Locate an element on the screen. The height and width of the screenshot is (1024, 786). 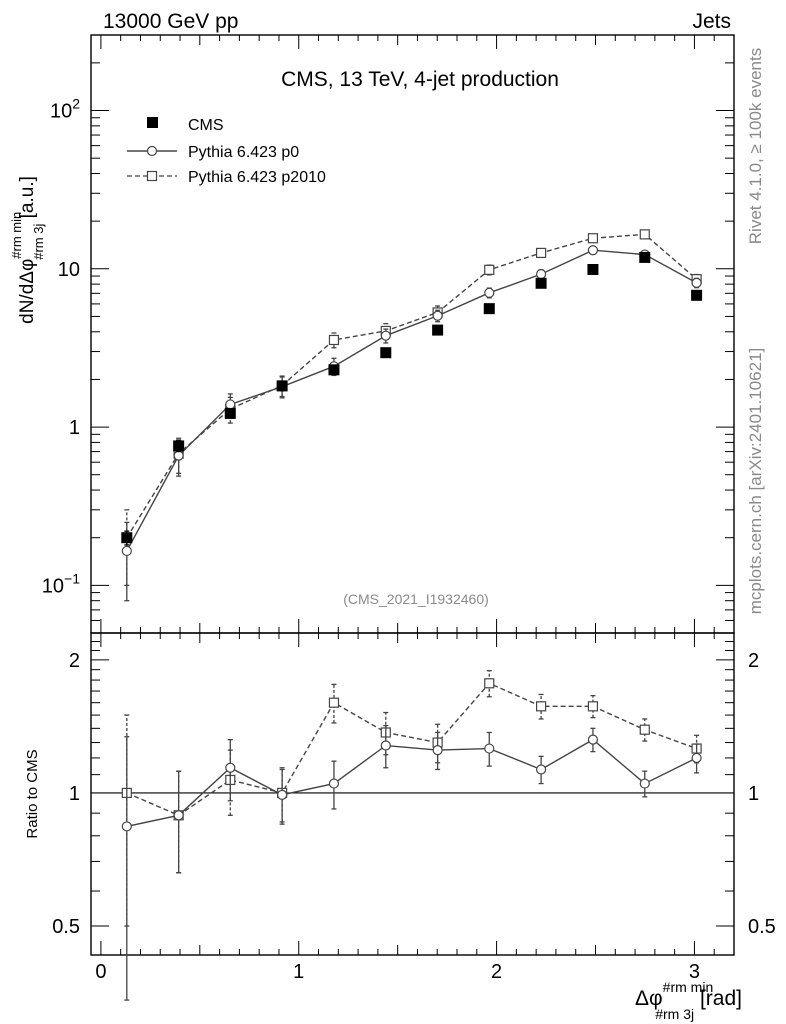
y-tick-label-ratio-left: 2 is located at coordinates (74, 661).